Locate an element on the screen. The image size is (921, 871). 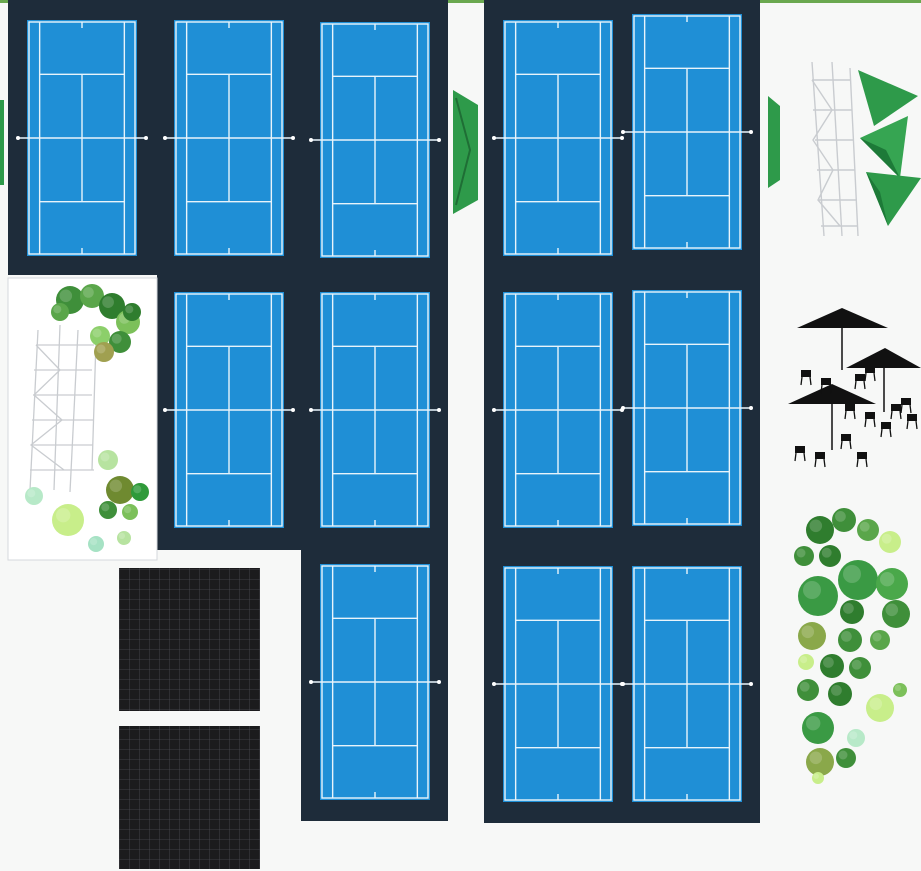
shade-structure is located at coordinates (866, 149).